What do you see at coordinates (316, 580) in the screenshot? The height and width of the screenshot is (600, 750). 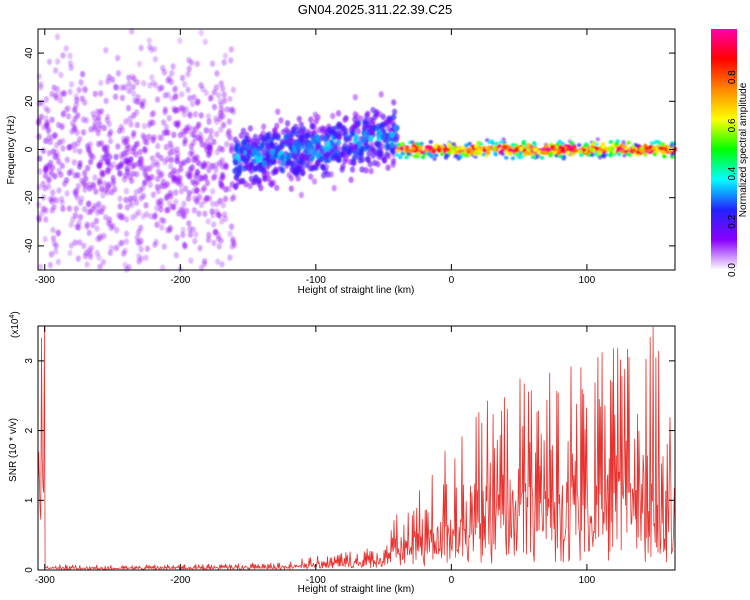 I see `x-tick-label: -100` at bounding box center [316, 580].